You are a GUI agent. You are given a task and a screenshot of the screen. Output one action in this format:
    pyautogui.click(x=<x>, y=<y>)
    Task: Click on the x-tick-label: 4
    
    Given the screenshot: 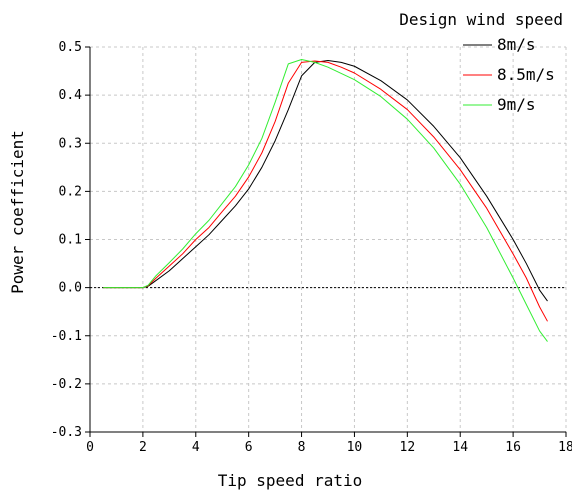 What is the action you would take?
    pyautogui.click(x=196, y=447)
    